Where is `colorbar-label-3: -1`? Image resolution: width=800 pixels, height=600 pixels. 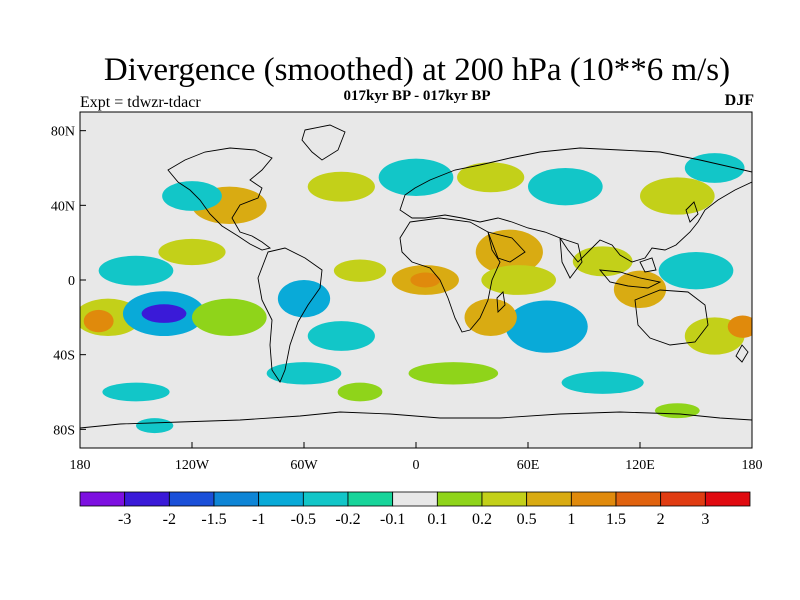
colorbar-label-3: -1 is located at coordinates (258, 519).